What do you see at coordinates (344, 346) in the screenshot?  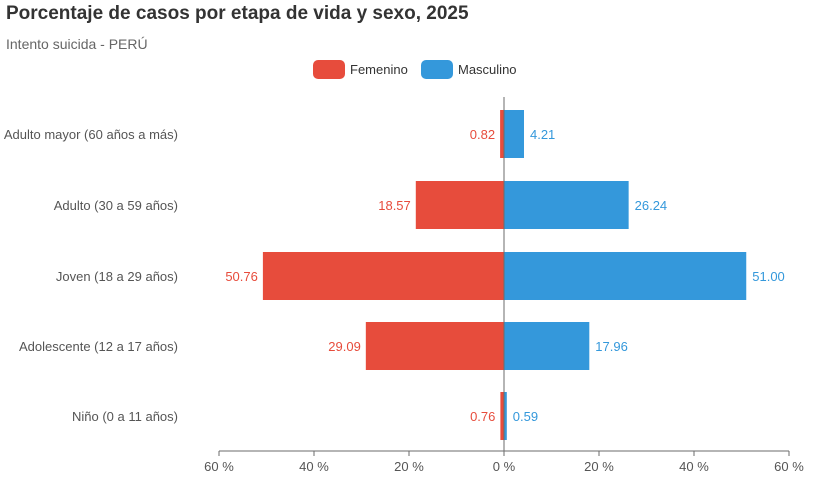 I see `data-label-femenino: 29.09` at bounding box center [344, 346].